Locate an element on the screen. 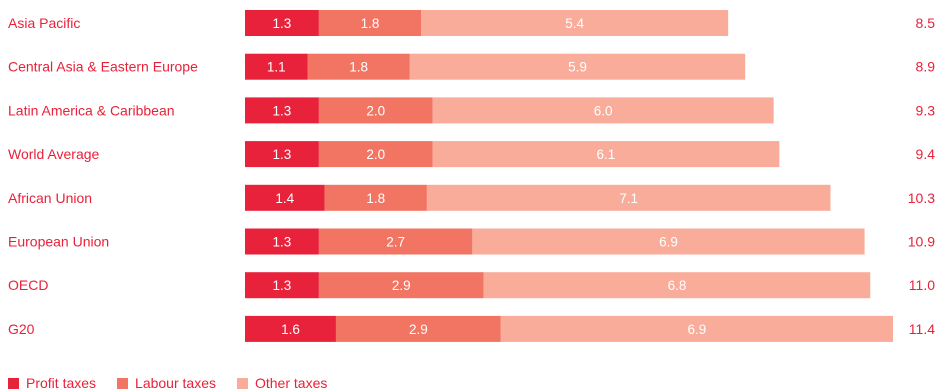 The height and width of the screenshot is (392, 942). data-label-labour-taxes-asia-pacific: 1.8 is located at coordinates (370, 23).